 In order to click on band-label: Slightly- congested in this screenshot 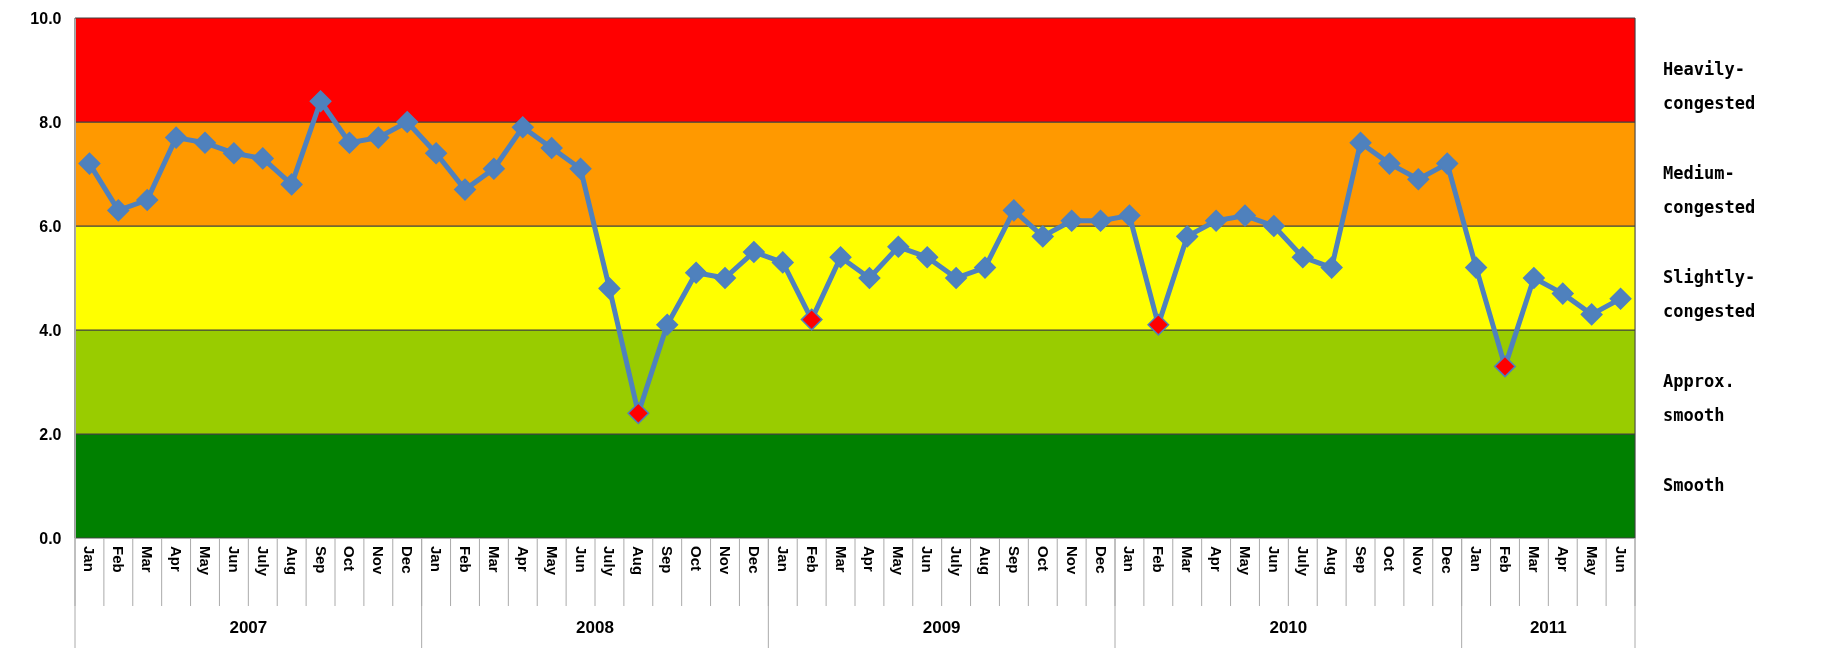, I will do `click(1709, 294)`.